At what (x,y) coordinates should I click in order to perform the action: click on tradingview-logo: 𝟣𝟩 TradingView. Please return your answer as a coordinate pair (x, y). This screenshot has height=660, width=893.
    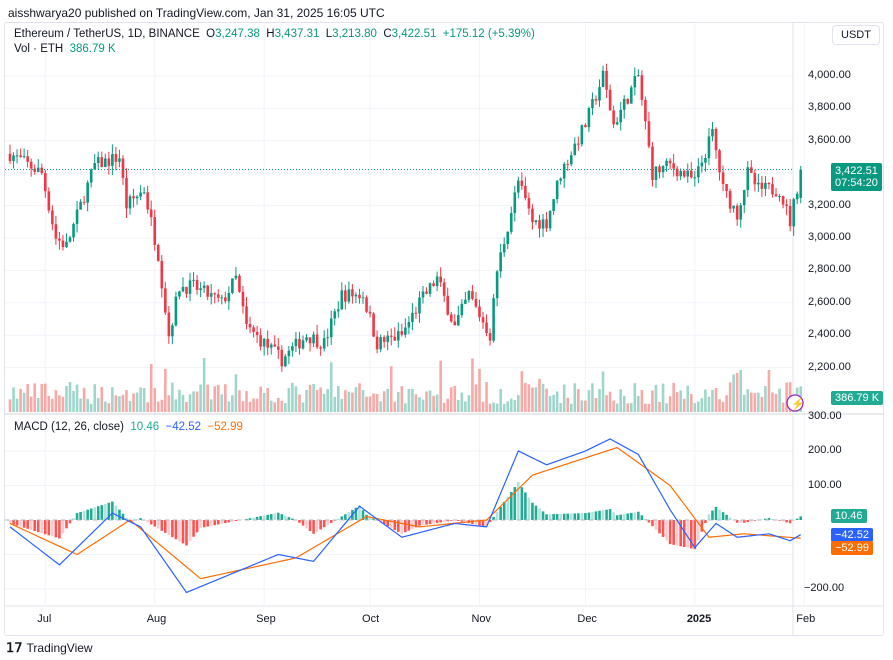
    Looking at the image, I should click on (49, 648).